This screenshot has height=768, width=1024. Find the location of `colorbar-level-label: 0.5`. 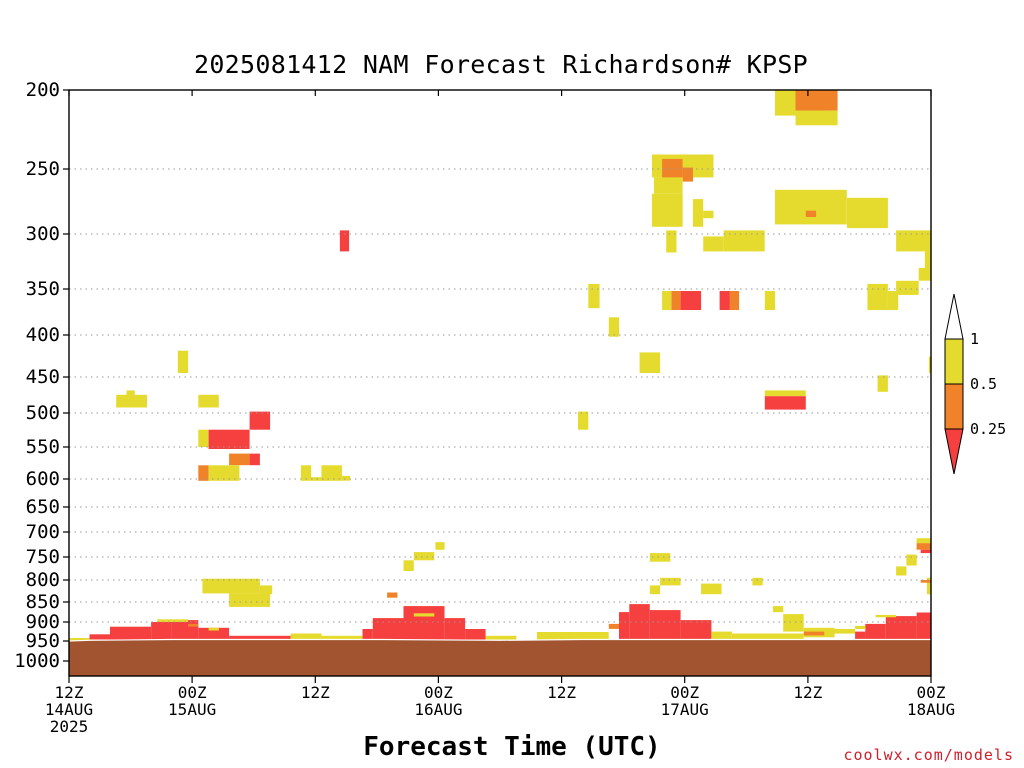

colorbar-level-label: 0.5 is located at coordinates (984, 384).